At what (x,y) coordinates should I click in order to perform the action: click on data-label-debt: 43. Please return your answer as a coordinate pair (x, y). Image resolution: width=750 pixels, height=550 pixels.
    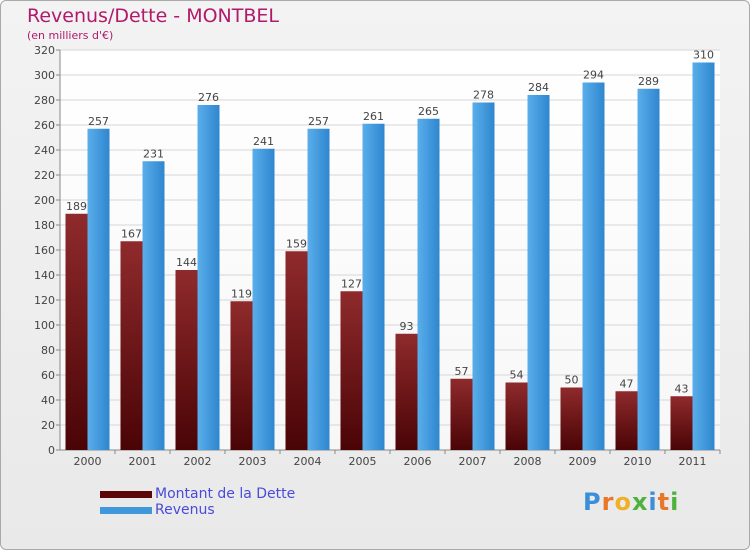
    Looking at the image, I should click on (682, 388).